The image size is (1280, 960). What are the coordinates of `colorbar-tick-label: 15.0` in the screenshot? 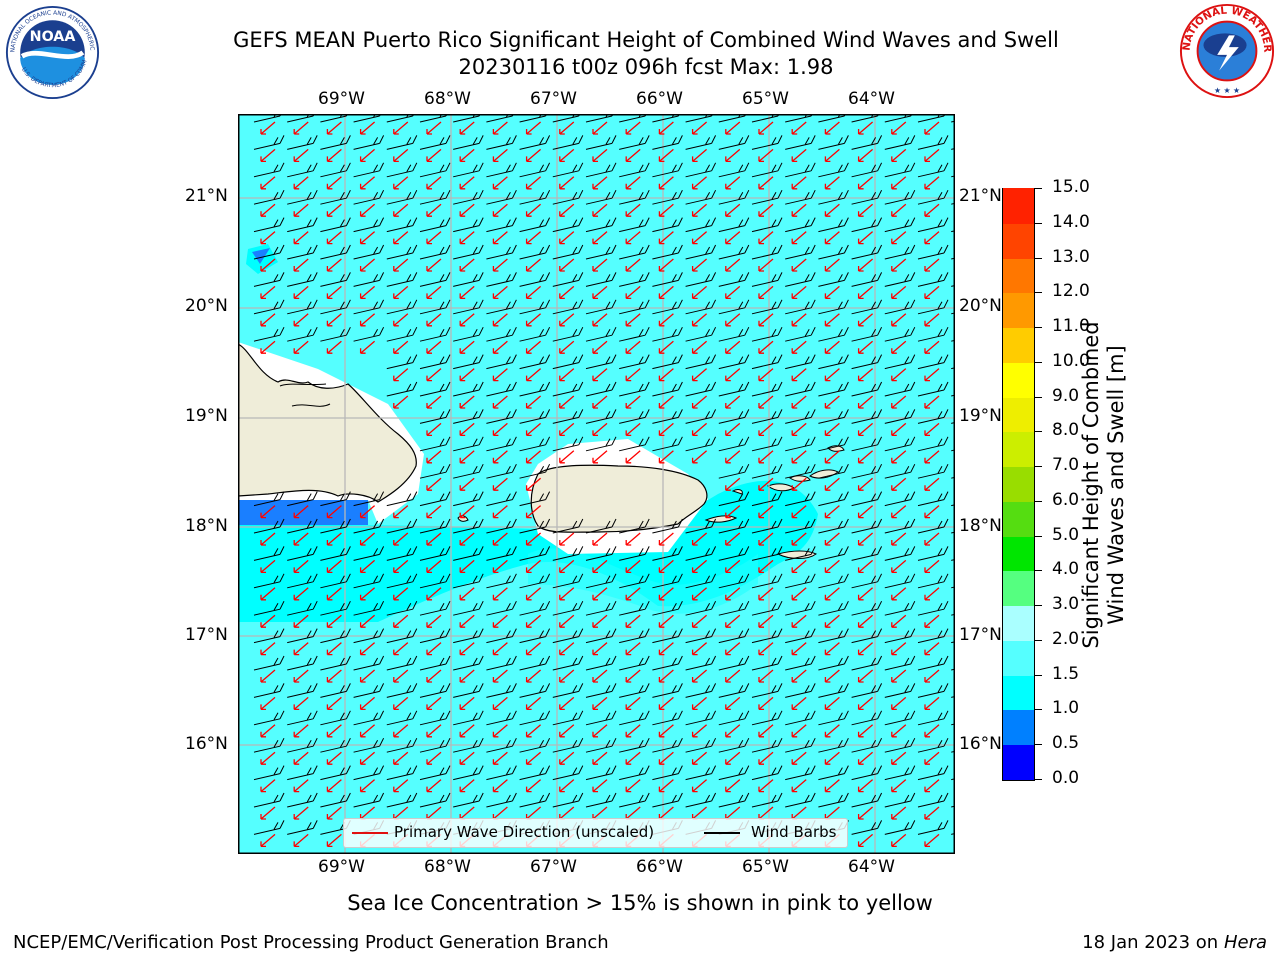 It's located at (1071, 187).